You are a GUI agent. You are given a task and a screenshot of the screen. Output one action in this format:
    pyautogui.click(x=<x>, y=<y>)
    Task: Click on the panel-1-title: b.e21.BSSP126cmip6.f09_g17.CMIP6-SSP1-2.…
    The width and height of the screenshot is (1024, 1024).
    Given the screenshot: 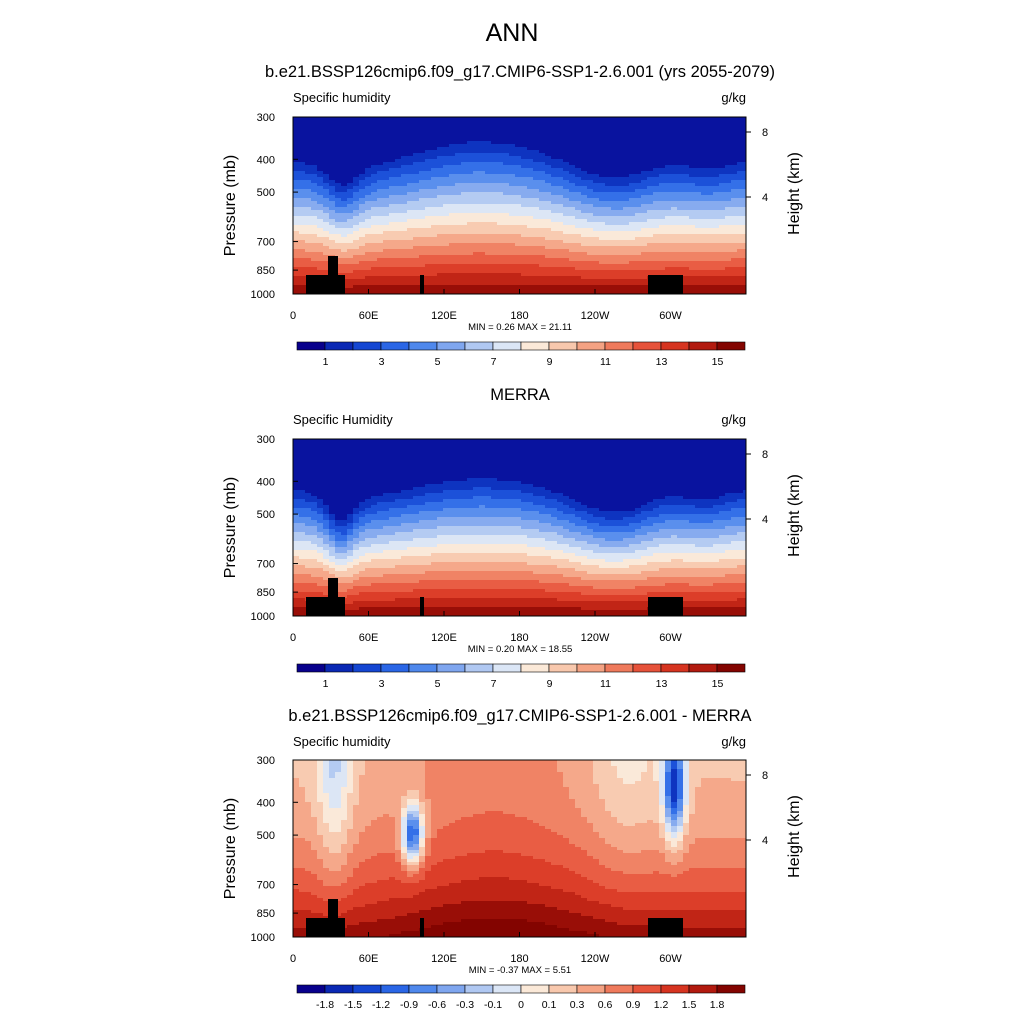 What is the action you would take?
    pyautogui.click(x=520, y=72)
    